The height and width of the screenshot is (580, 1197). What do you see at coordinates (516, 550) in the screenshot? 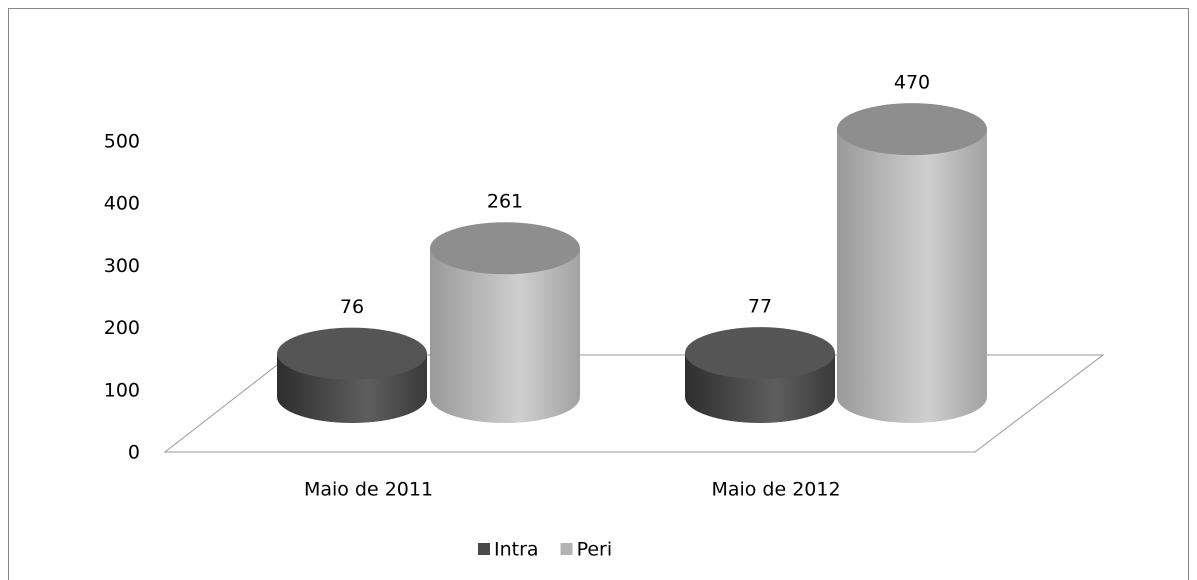
I see `legend-label: Intra` at bounding box center [516, 550].